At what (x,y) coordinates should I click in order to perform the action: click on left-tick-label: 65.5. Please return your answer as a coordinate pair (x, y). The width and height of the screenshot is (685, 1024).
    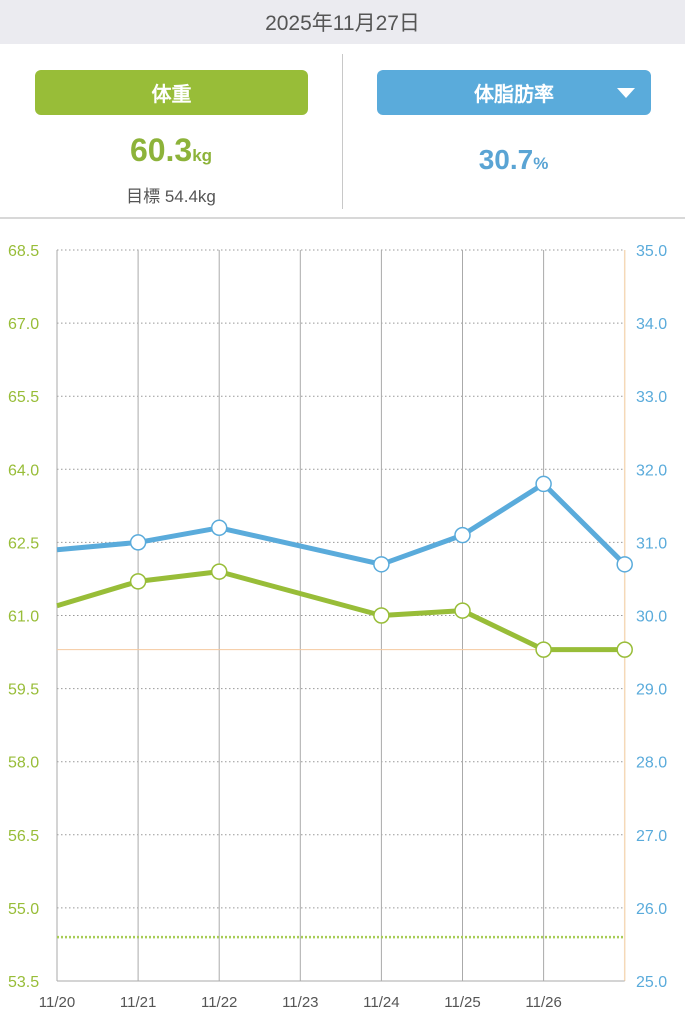
    Looking at the image, I should click on (23, 397).